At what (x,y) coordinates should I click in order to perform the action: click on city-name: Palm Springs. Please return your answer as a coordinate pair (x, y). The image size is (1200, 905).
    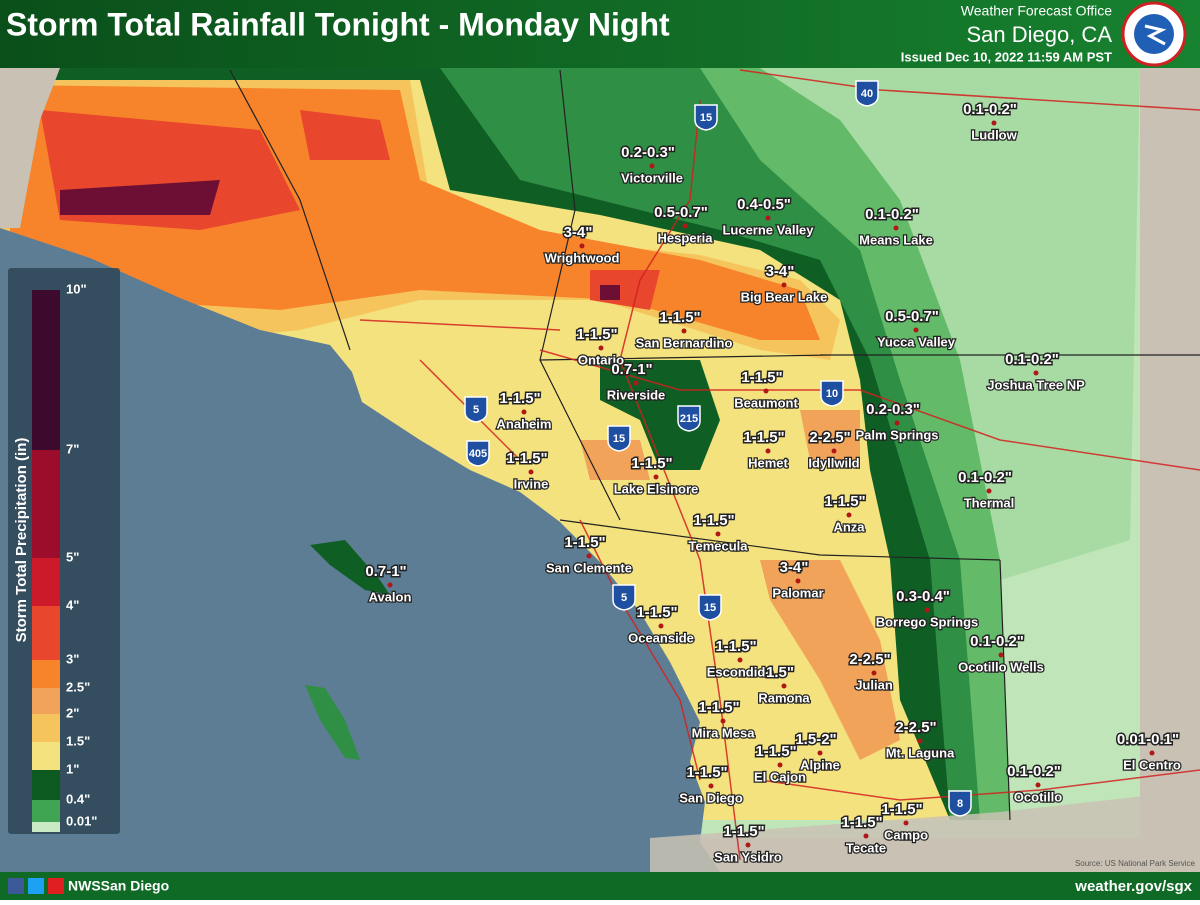
    Looking at the image, I should click on (896, 434).